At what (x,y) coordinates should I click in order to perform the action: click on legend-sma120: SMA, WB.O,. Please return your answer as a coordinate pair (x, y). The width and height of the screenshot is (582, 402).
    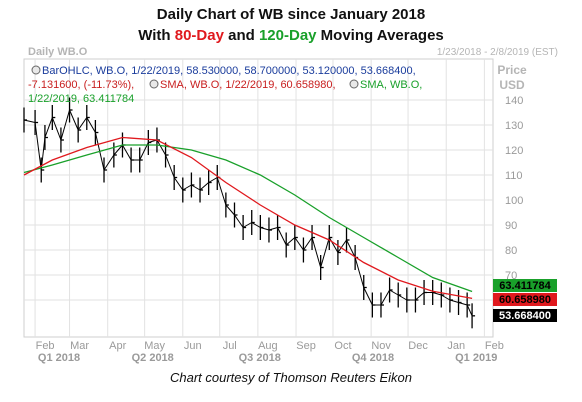
    Looking at the image, I should click on (391, 85).